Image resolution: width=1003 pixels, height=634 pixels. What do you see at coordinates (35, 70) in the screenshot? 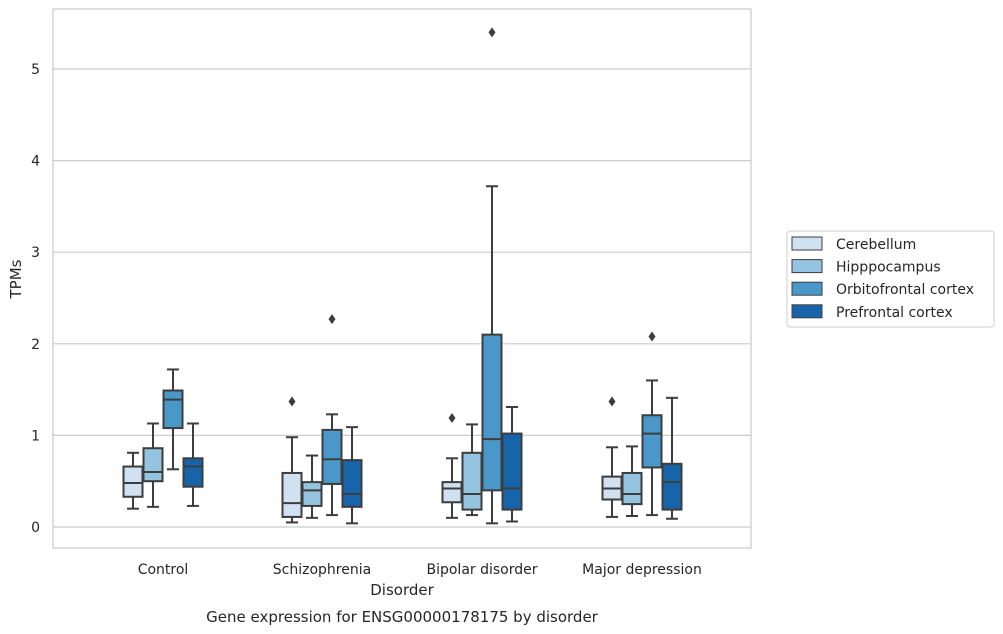
I see `y-tick-label: 5` at bounding box center [35, 70].